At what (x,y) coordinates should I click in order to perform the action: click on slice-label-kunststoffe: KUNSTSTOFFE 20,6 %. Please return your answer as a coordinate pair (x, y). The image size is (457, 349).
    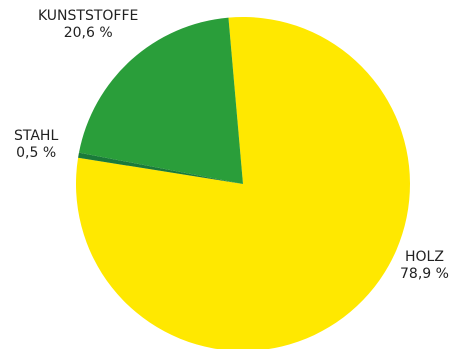
    Looking at the image, I should click on (88, 25).